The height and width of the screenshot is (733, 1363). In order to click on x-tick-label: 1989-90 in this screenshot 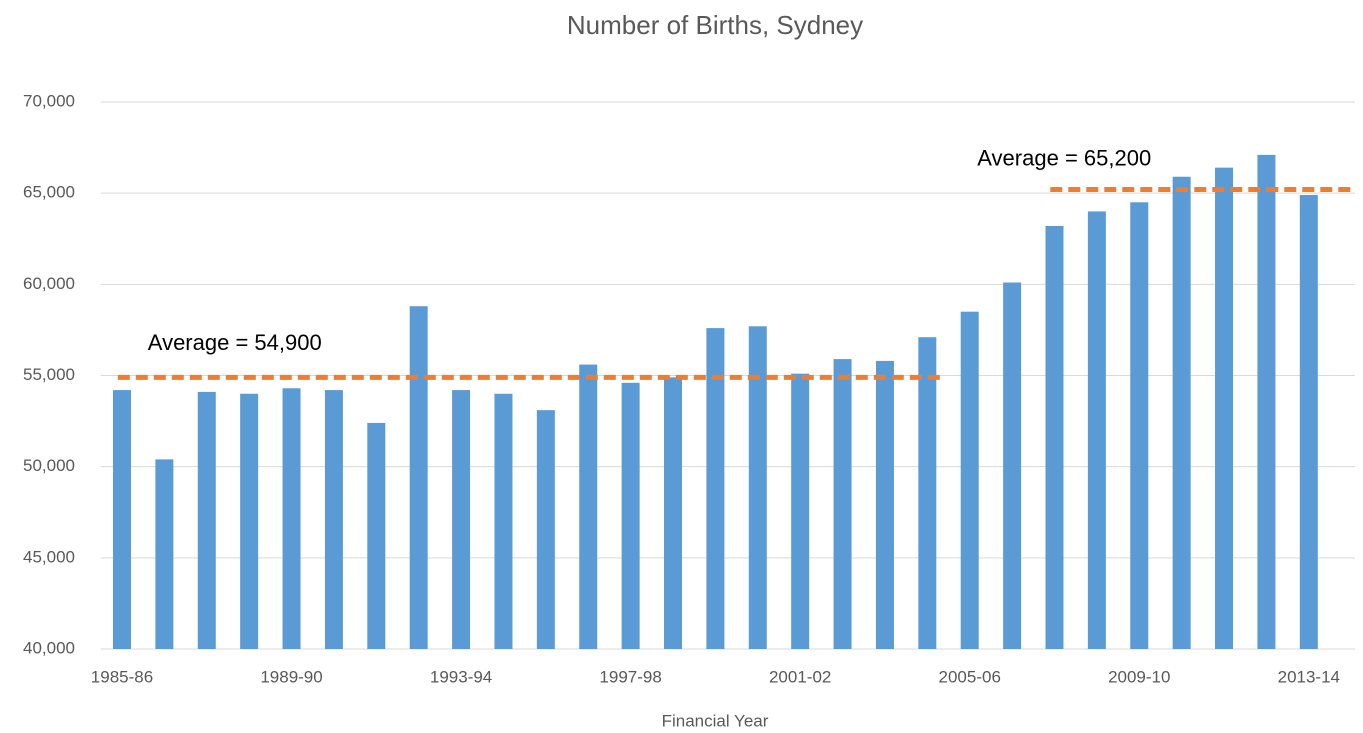, I will do `click(291, 676)`.